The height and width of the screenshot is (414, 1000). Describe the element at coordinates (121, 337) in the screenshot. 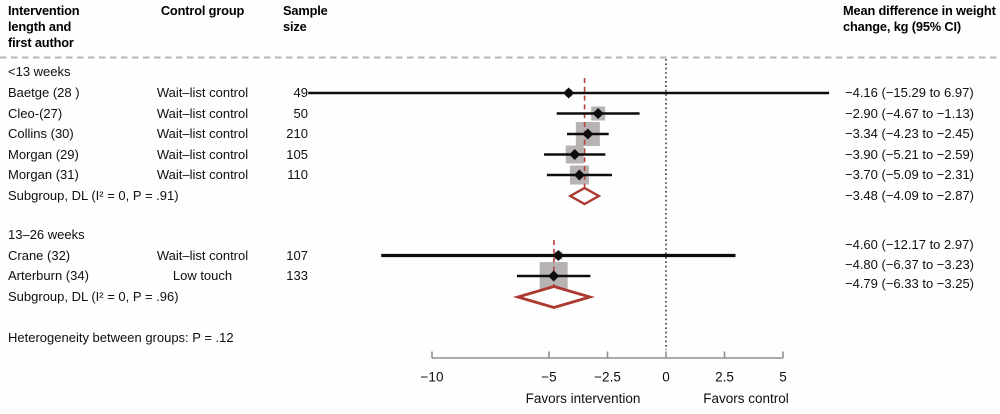

I see `heterogeneity-footnote: Heterogeneity between groups: P = .12` at that location.